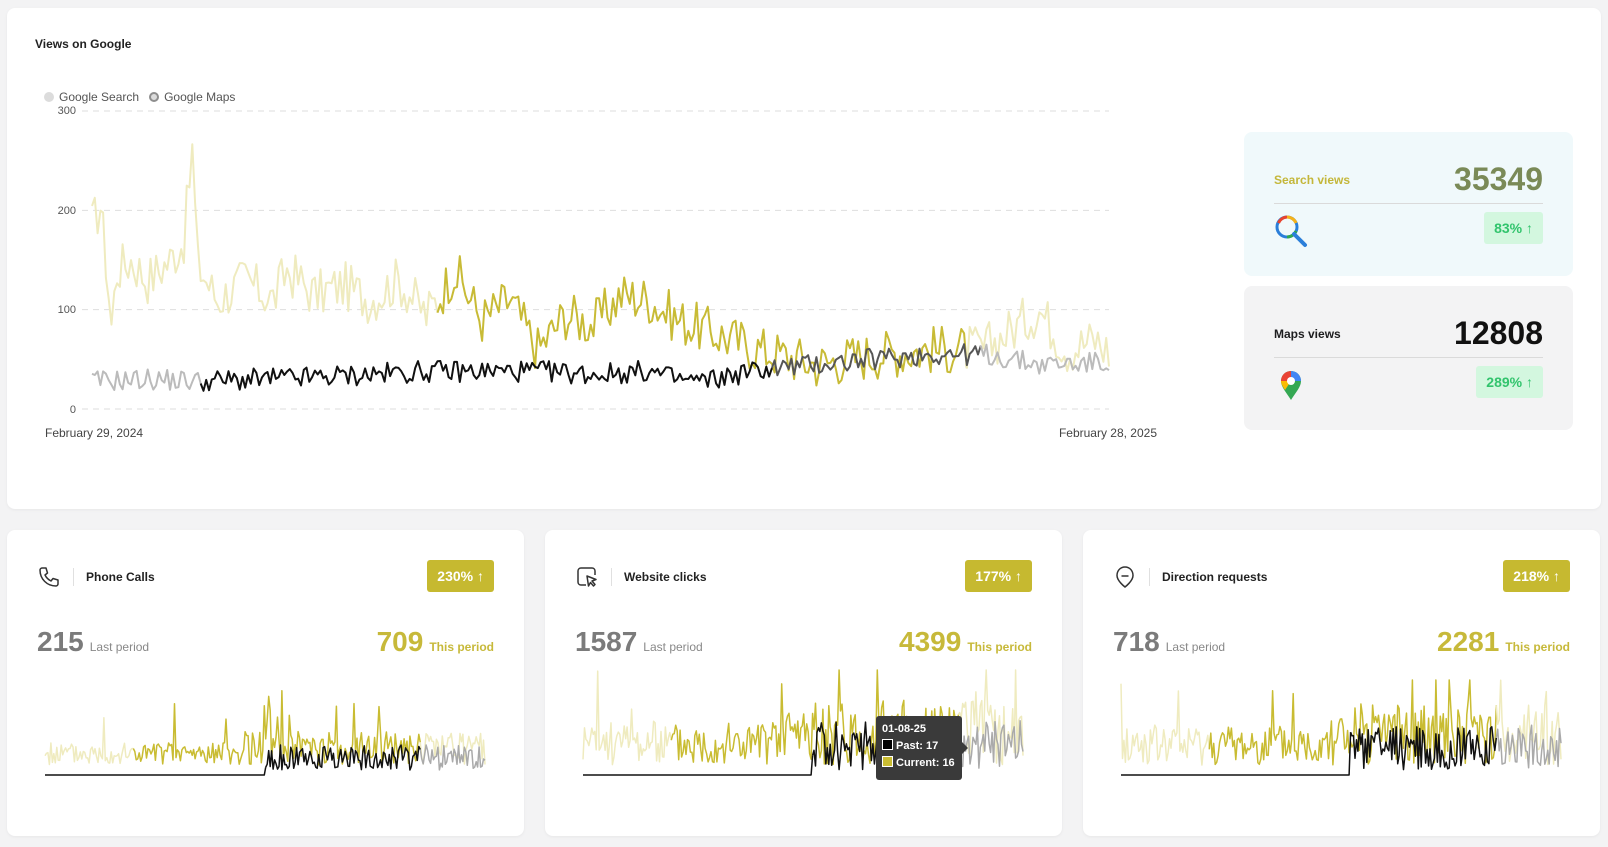  Describe the element at coordinates (1108, 433) in the screenshot. I see `x-end-label: February 28, 2025` at that location.